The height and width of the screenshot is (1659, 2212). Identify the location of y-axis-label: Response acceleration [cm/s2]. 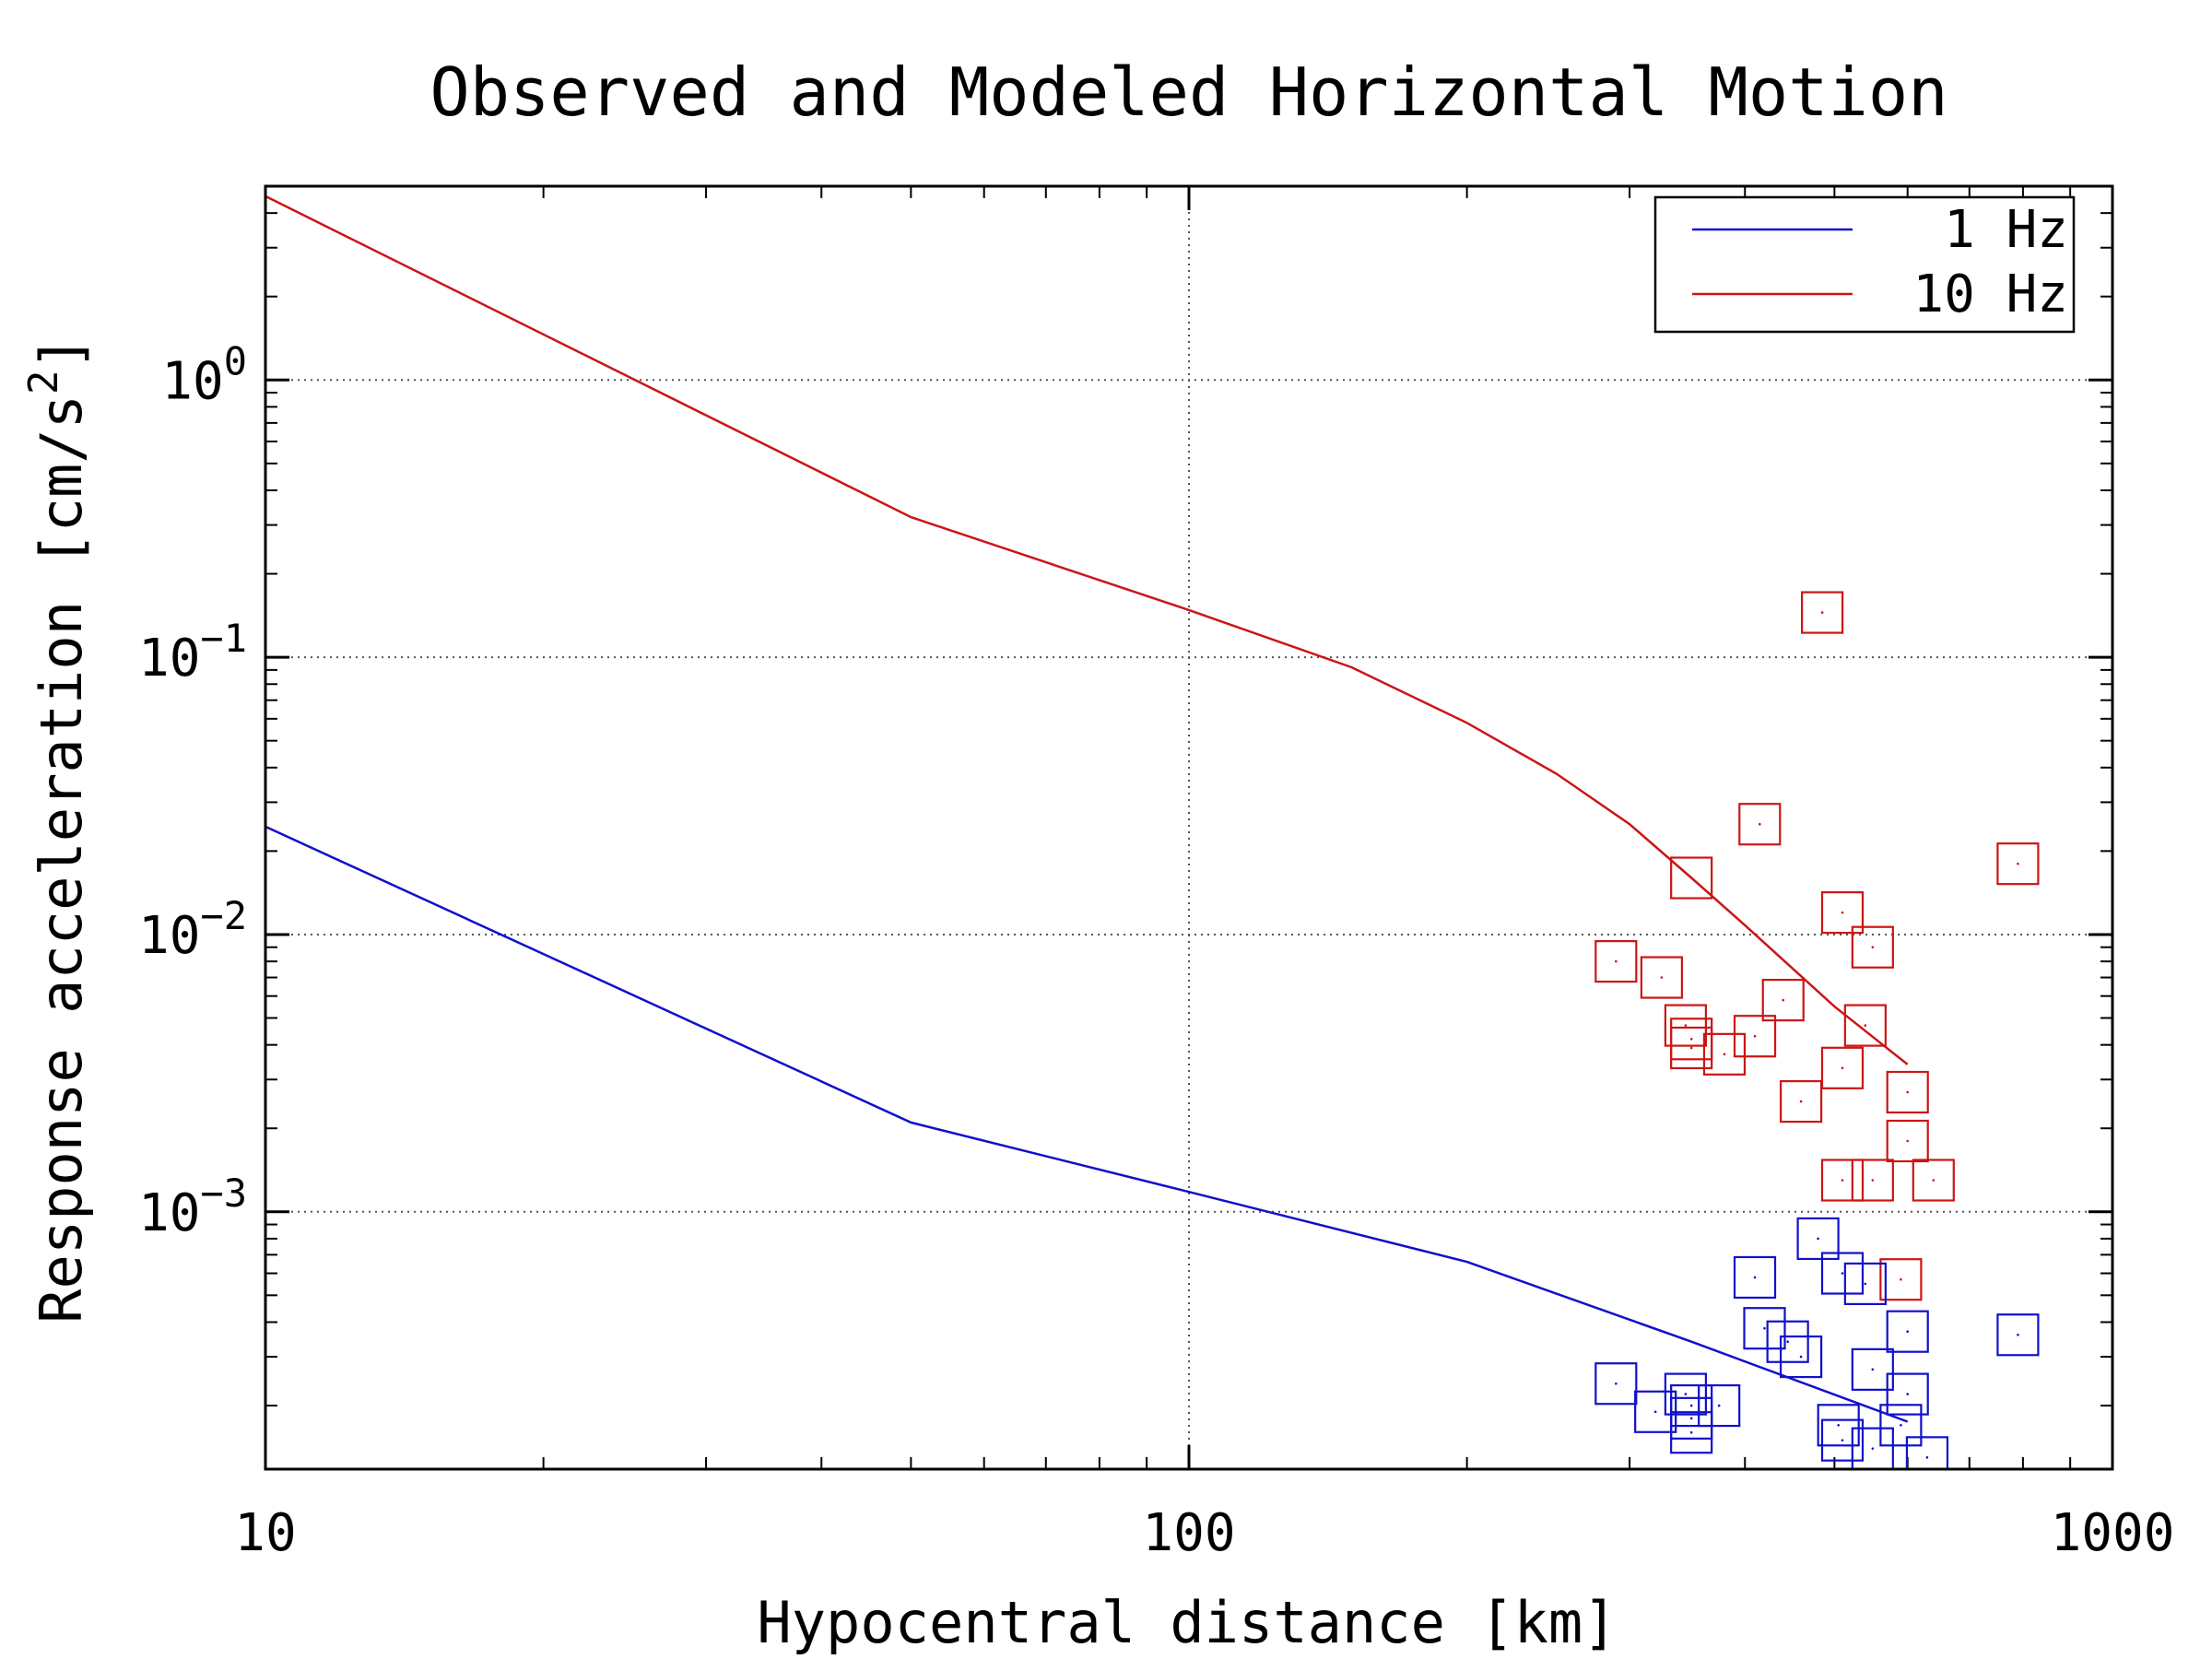
(57, 829).